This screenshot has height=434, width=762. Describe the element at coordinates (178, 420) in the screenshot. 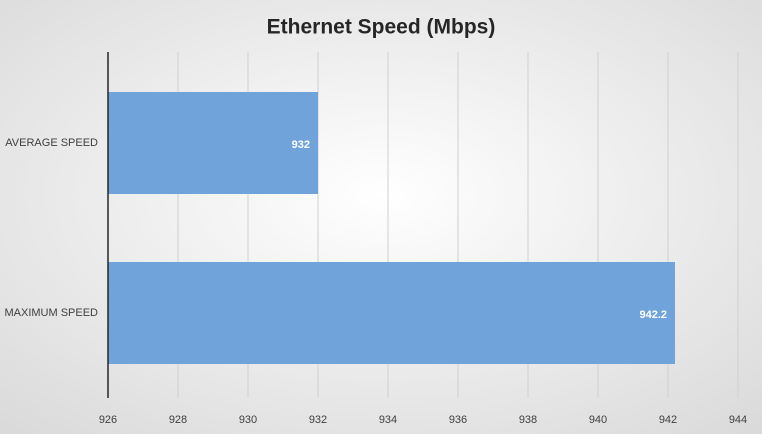

I see `x-tick-label: 928` at that location.